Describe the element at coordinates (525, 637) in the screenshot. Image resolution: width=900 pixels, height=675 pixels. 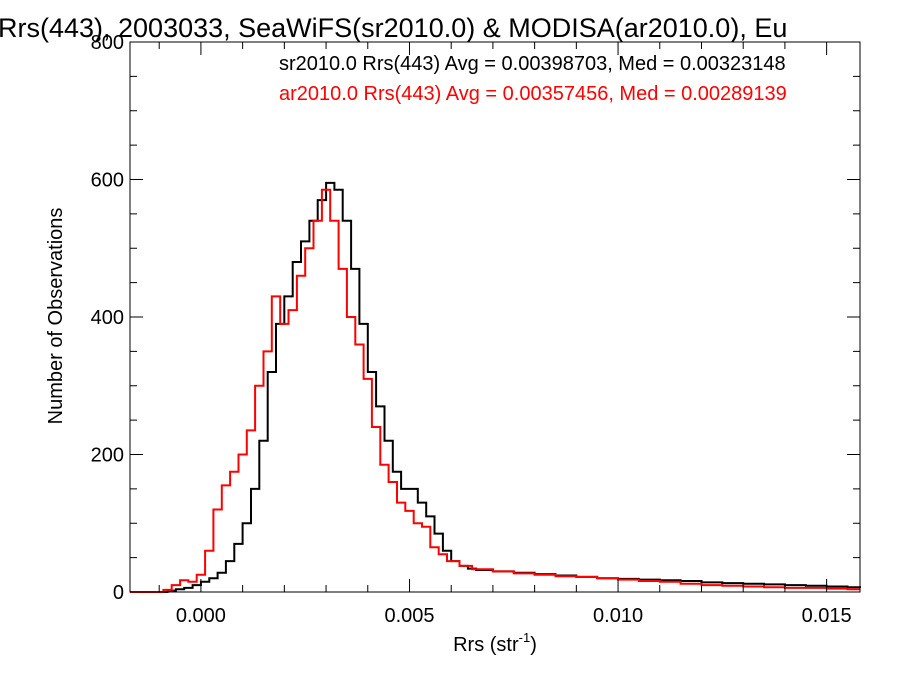
I see `x-axis-label-superscript: -1` at that location.